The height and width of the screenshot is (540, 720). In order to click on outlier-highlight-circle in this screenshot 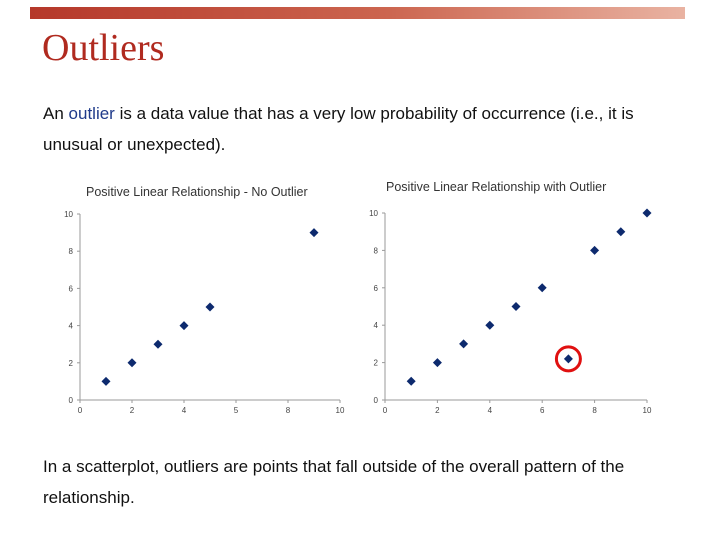, I will do `click(568, 359)`.